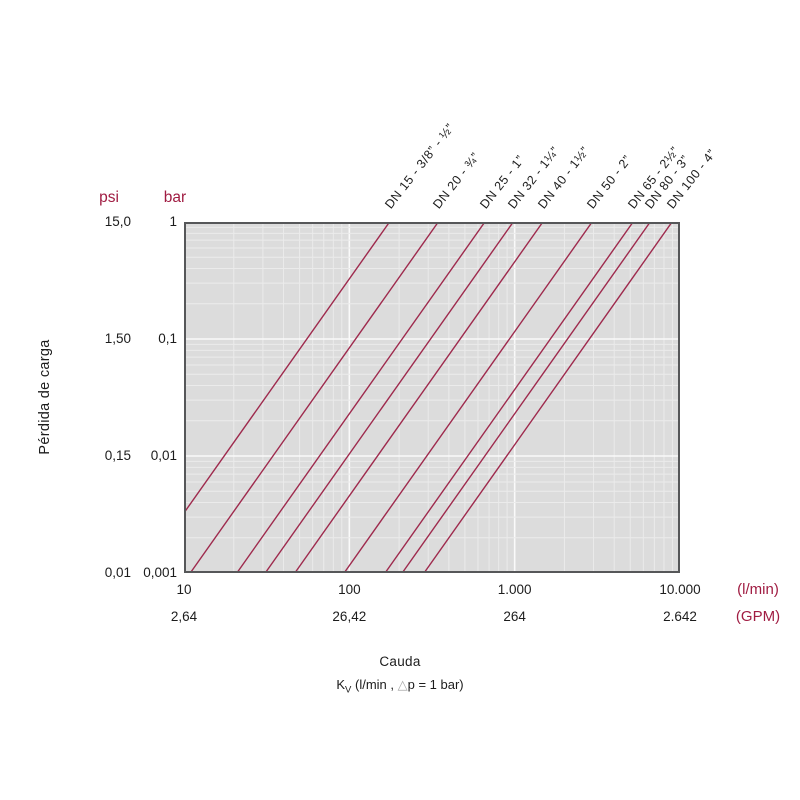 Image resolution: width=800 pixels, height=800 pixels. What do you see at coordinates (175, 197) in the screenshot?
I see `y-unit-bar-label: bar` at bounding box center [175, 197].